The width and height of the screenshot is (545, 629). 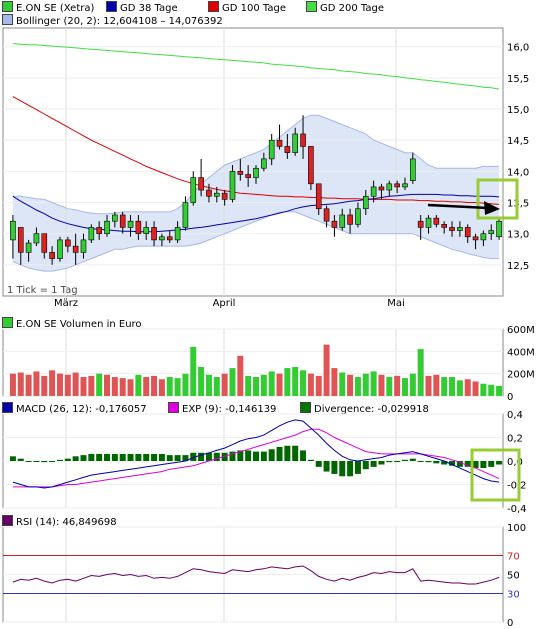 What do you see at coordinates (364, 409) in the screenshot?
I see `legend-divergence: Divergence: -0,029918` at bounding box center [364, 409].